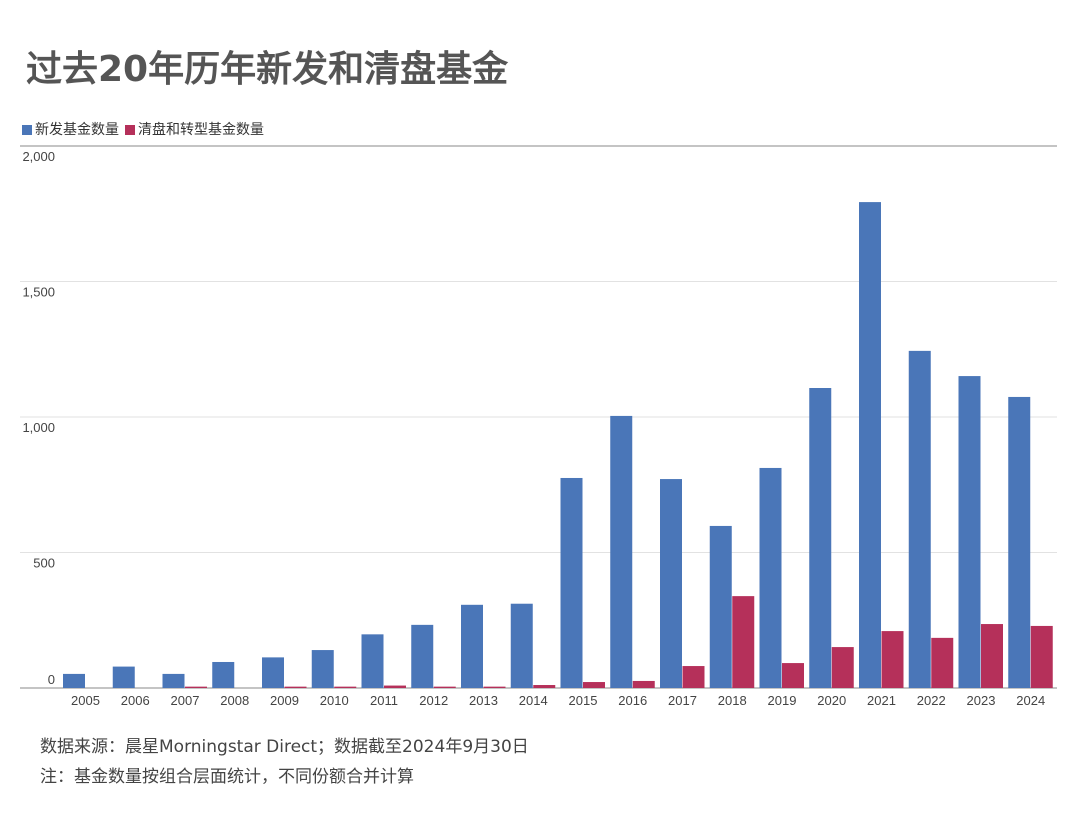 Image resolution: width=1080 pixels, height=839 pixels. I want to click on bar-closed-2023, so click(992, 656).